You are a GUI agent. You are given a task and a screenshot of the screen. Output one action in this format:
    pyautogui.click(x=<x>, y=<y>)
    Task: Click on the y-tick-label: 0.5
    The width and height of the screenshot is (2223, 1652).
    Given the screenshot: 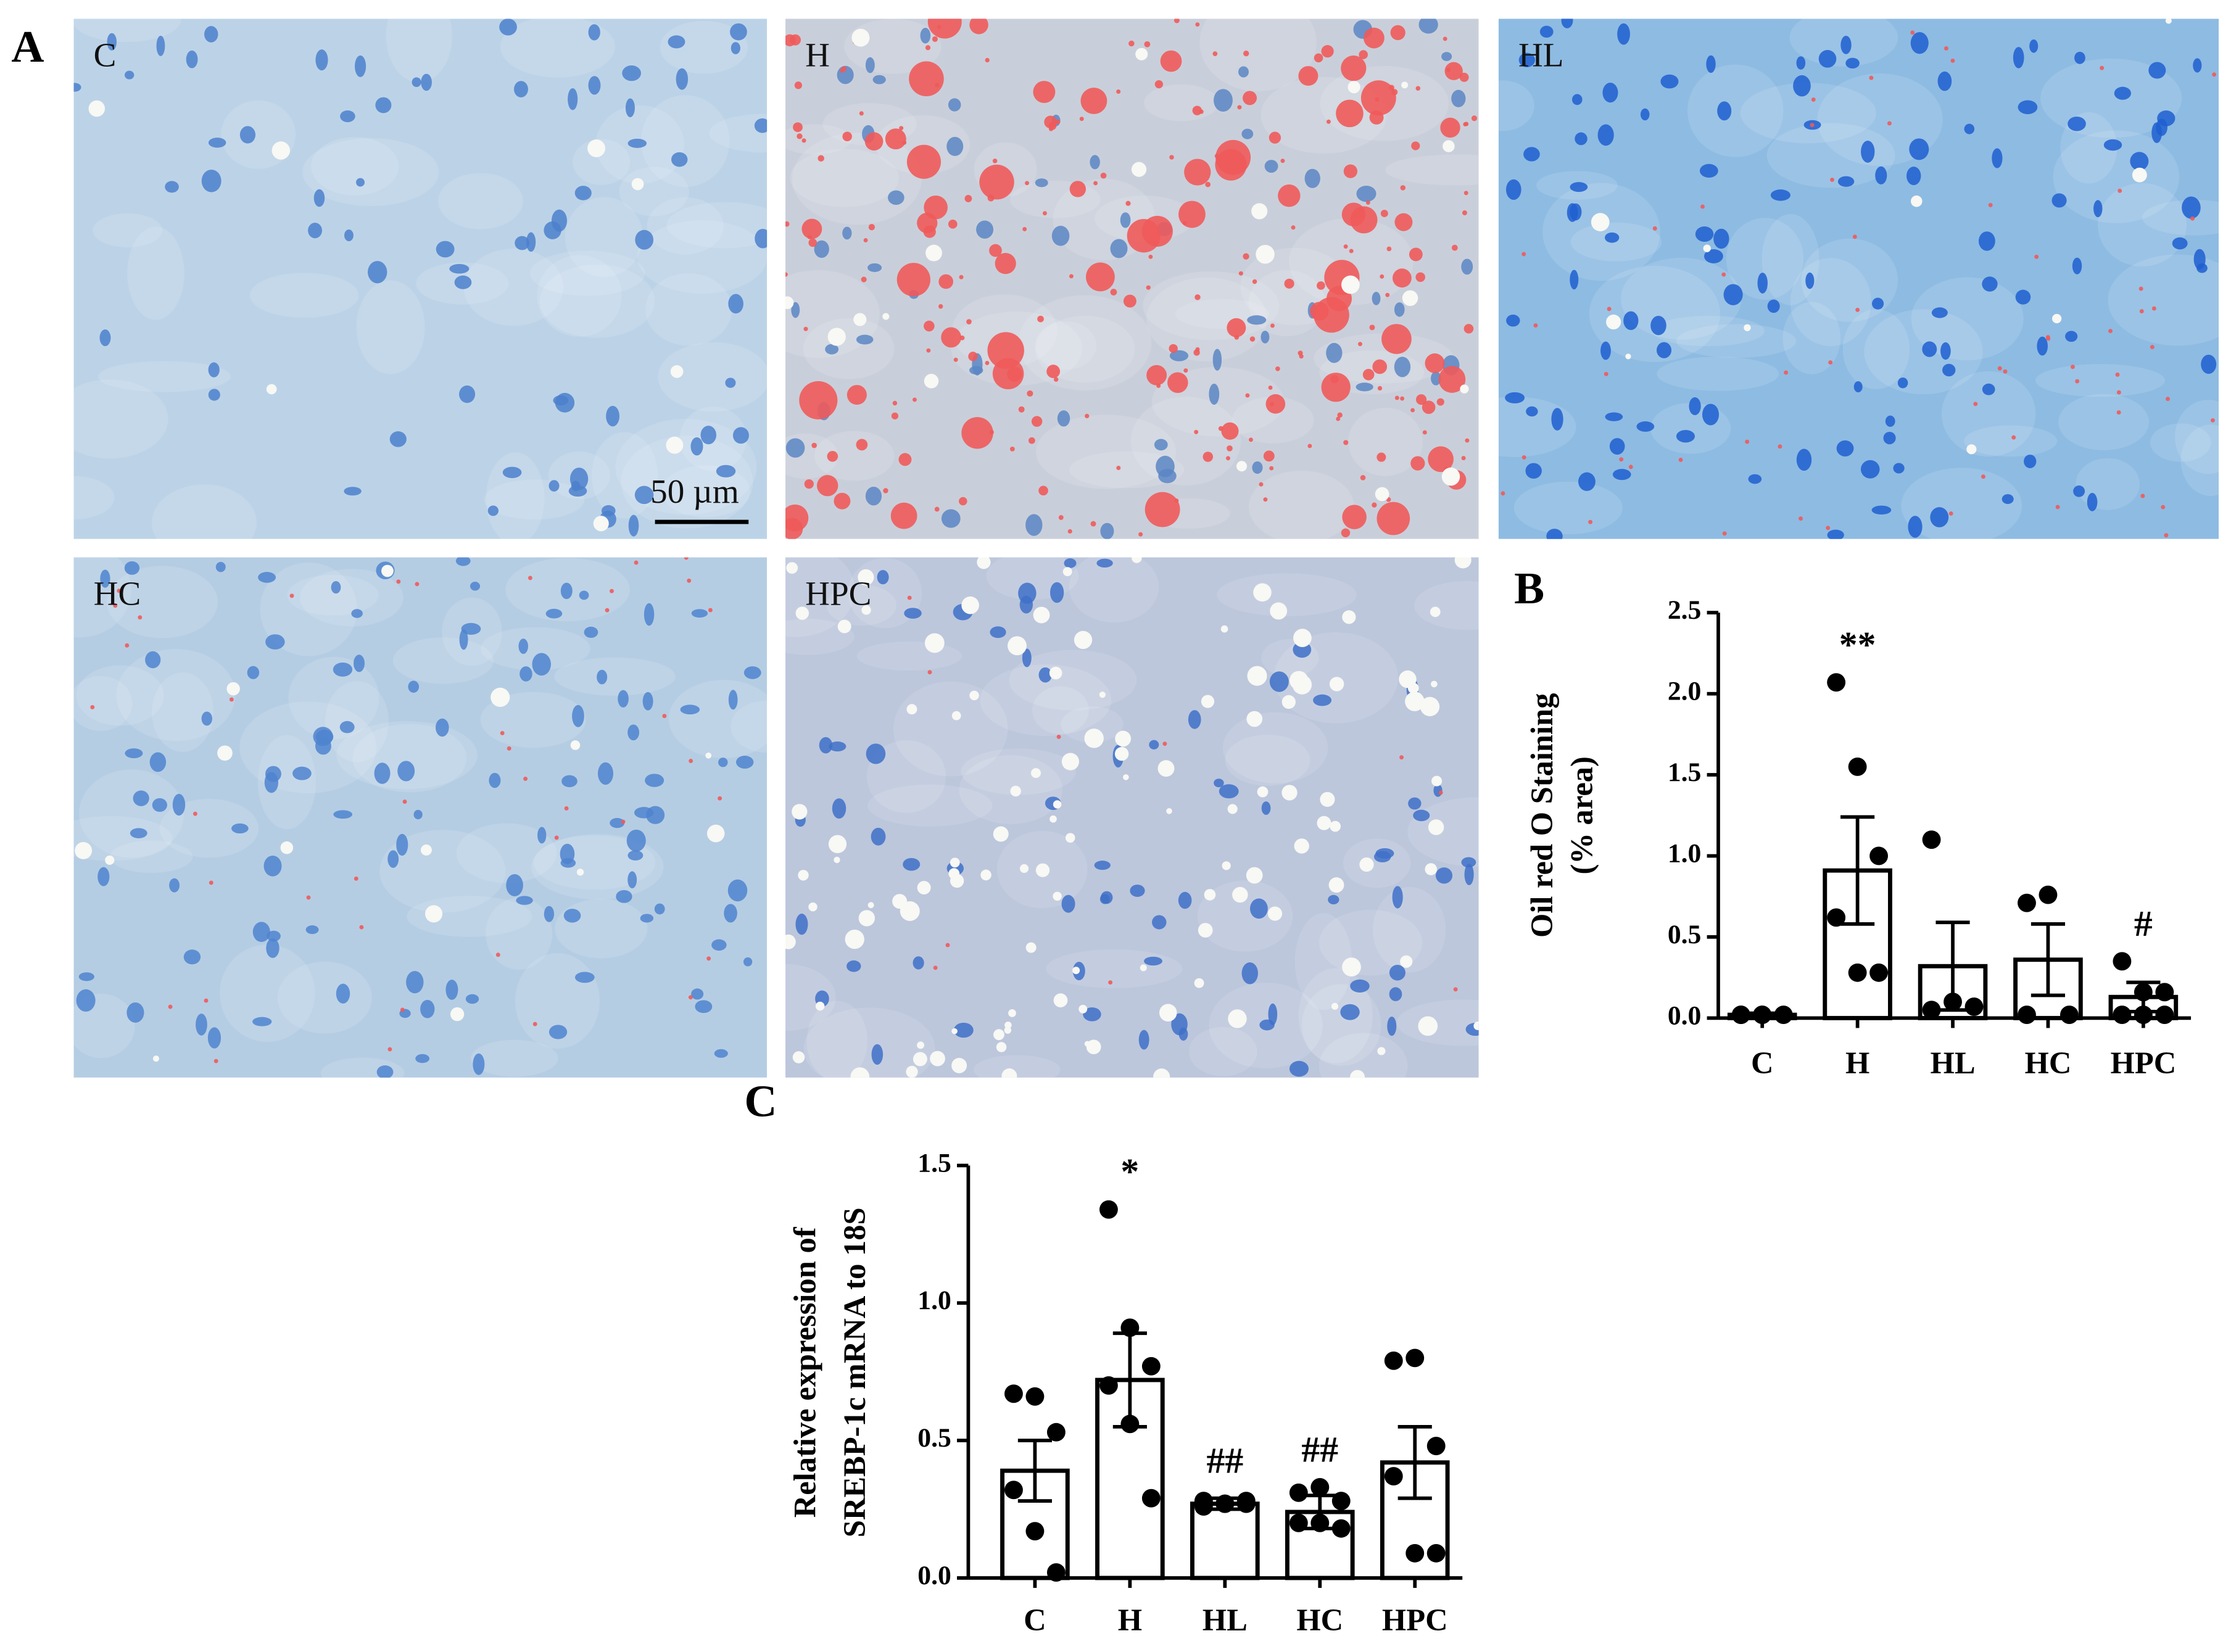 What is the action you would take?
    pyautogui.click(x=934, y=1438)
    